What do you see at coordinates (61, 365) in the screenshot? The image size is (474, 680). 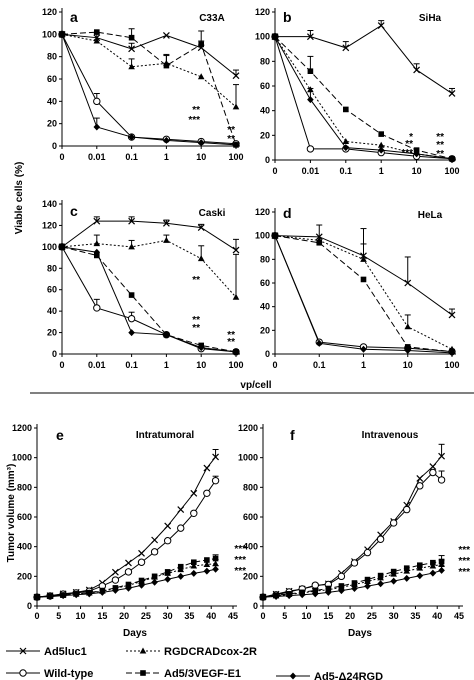 I see `panel-c-xtick-label-0: 0` at bounding box center [61, 365].